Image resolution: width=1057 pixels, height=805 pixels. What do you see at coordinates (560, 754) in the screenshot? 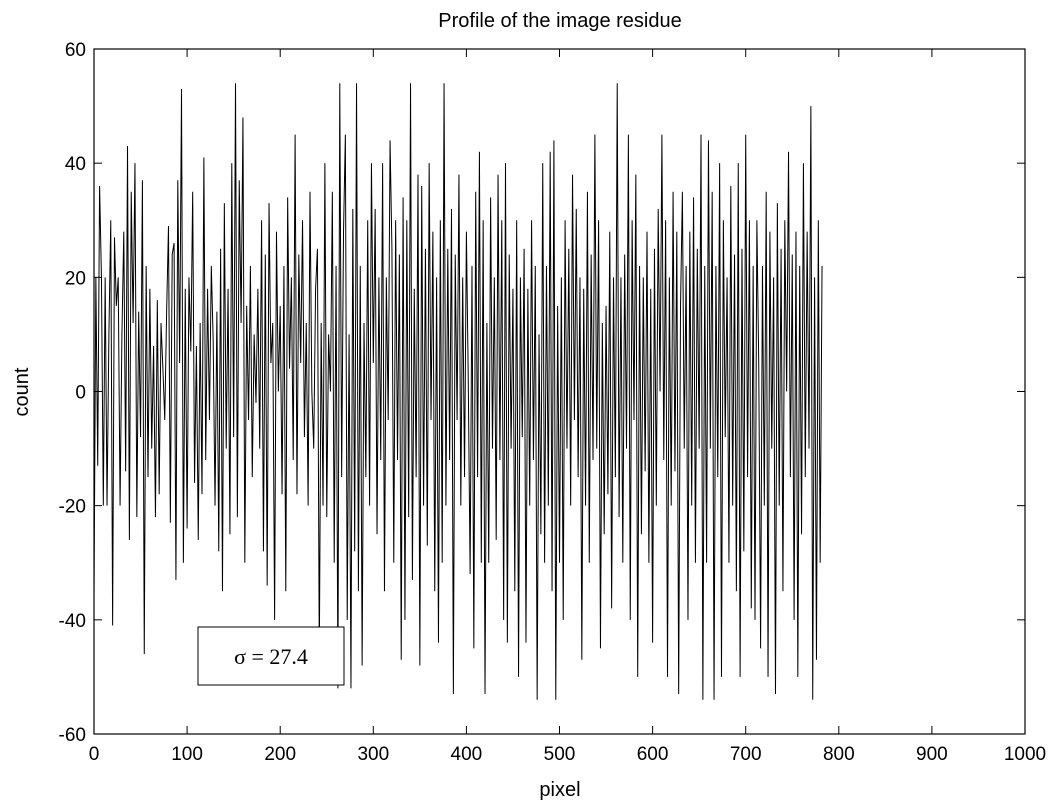
I see `x-tick-label: 500` at bounding box center [560, 754].